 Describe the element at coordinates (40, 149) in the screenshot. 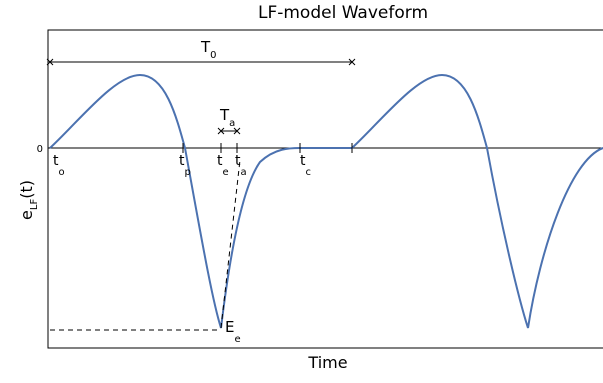

I see `zero-label: 0` at that location.